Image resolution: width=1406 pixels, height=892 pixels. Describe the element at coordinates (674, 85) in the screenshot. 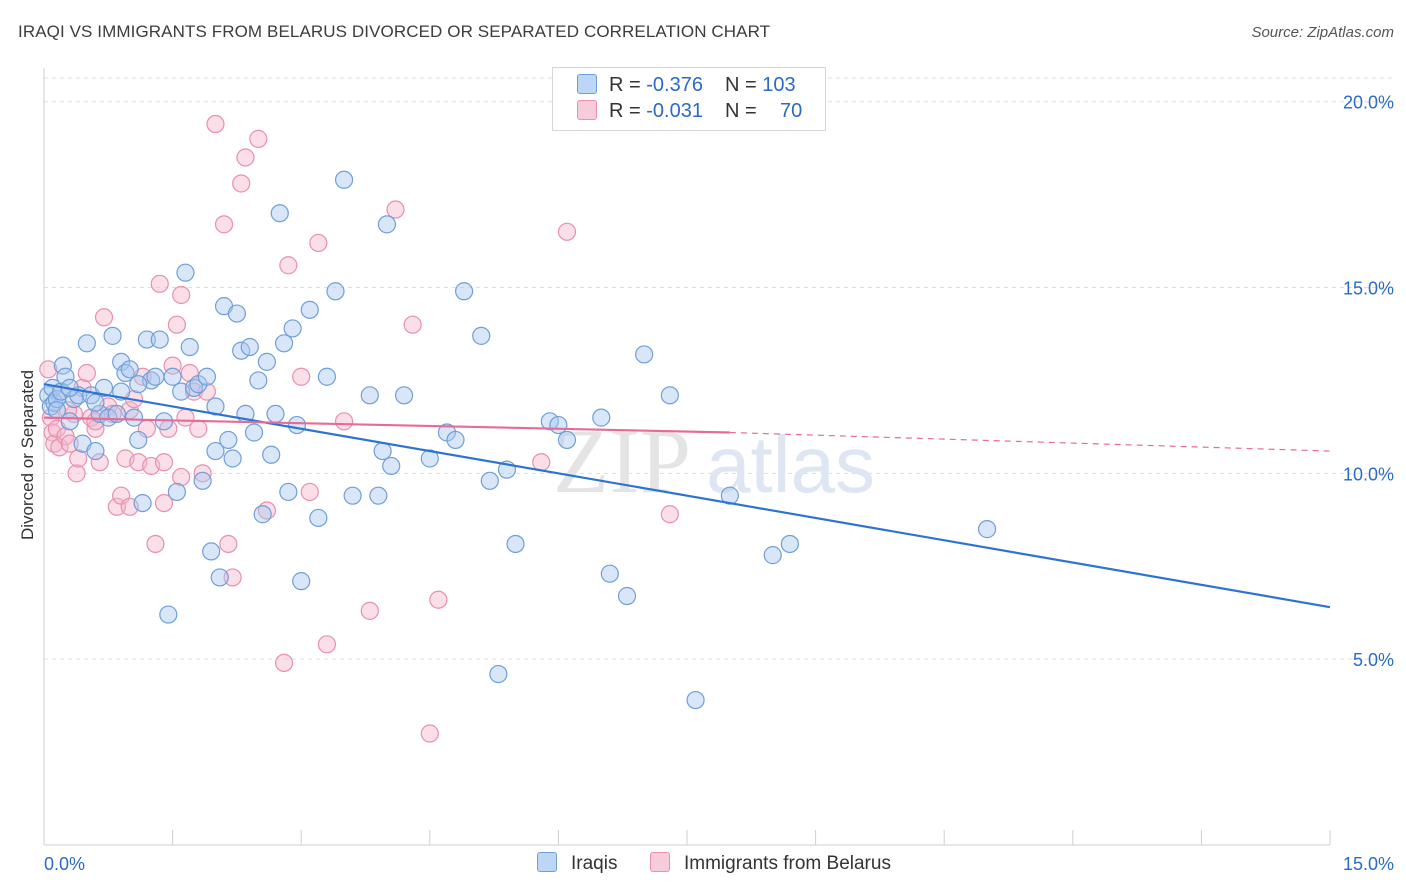

I see `legend-r-value: -0.376` at that location.